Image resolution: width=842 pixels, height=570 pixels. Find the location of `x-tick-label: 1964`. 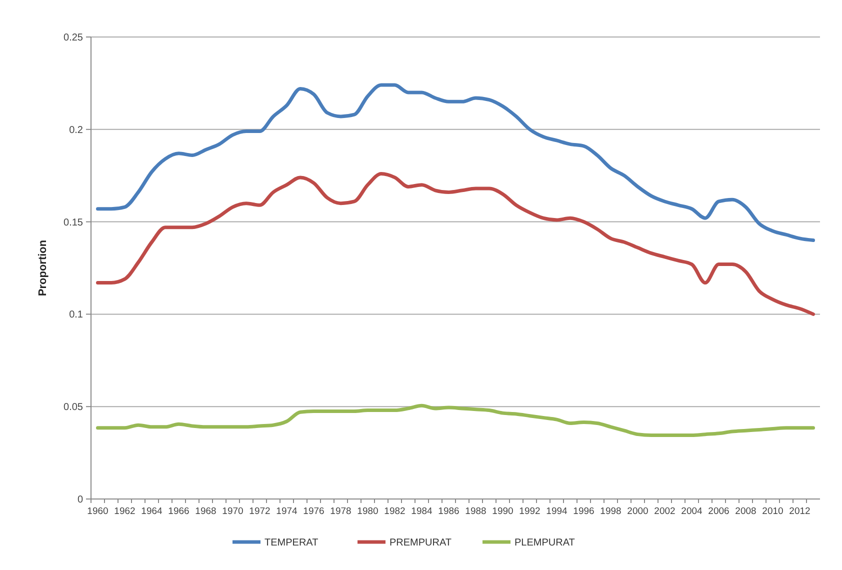

x-tick-label: 1964 is located at coordinates (151, 511).